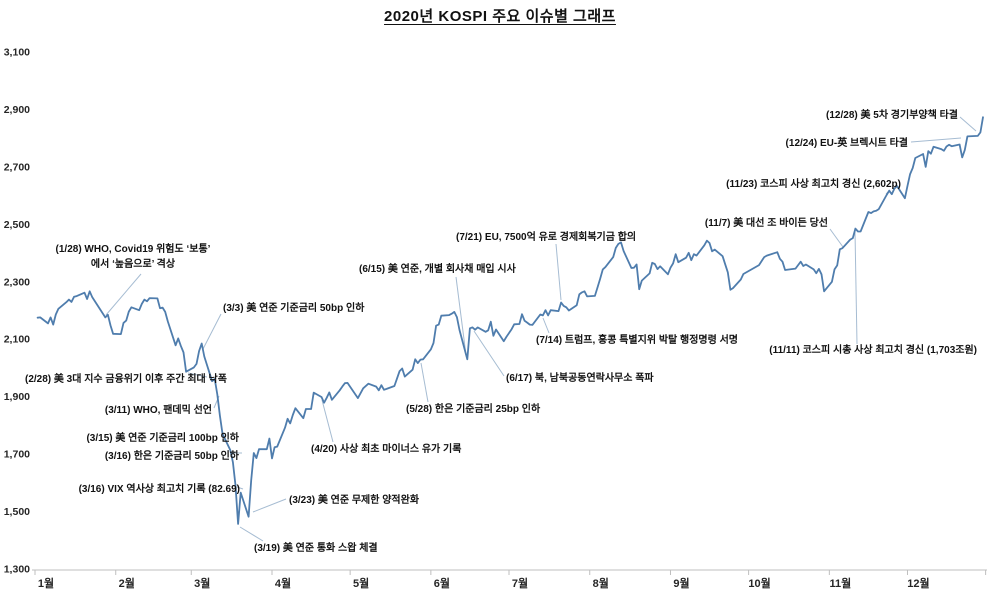 The height and width of the screenshot is (596, 1000). I want to click on leader-line-us-crash, so click(197, 375).